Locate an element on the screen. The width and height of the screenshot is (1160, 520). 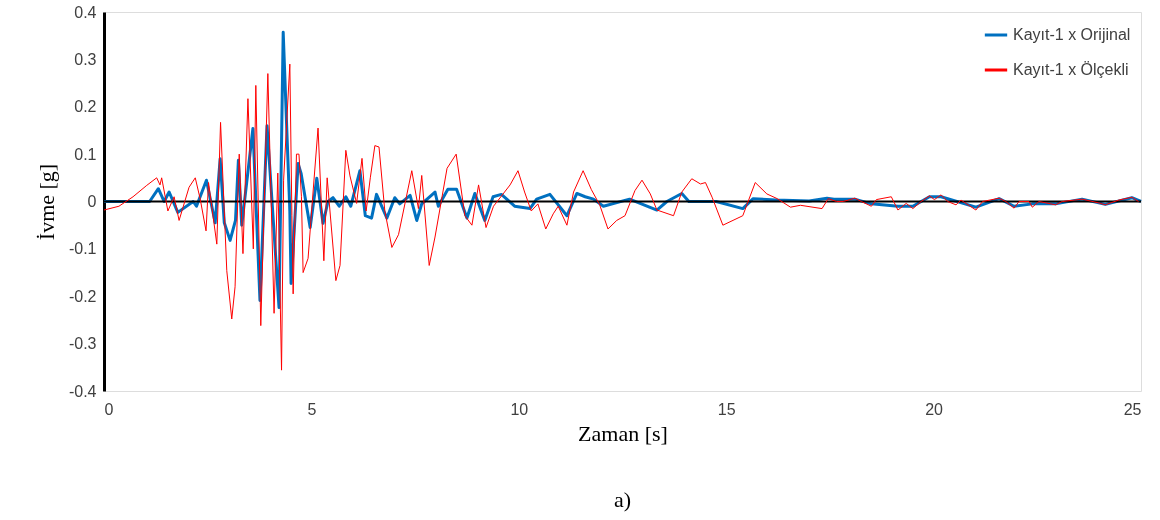
y-tick-label: -0.4 is located at coordinates (82, 391).